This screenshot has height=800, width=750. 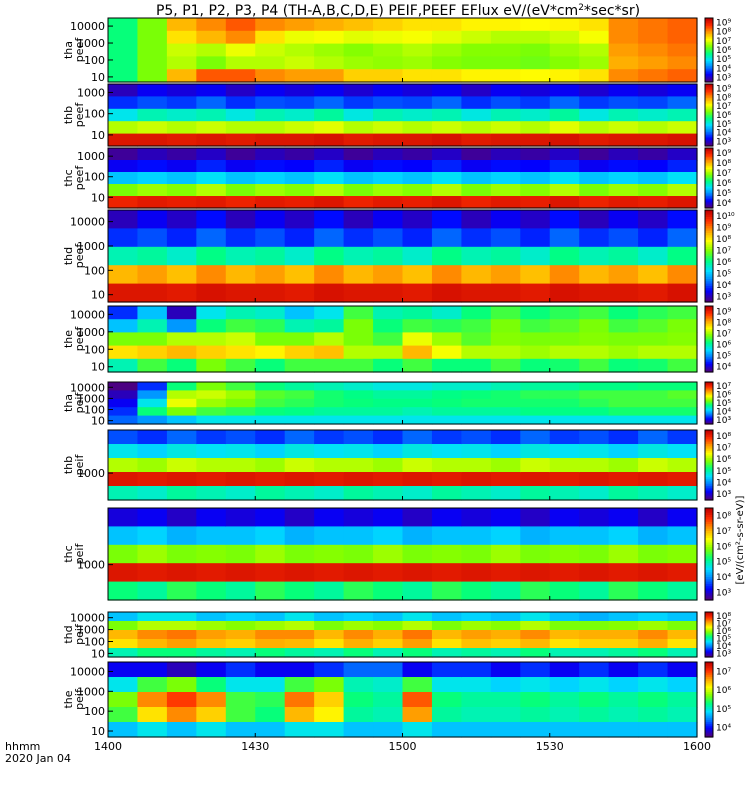 I want to click on y-tick-label: 100, so click(x=94, y=270).